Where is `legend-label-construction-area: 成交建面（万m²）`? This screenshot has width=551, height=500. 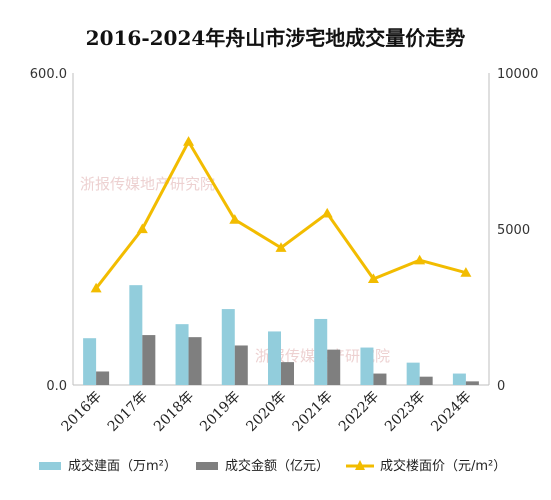 legend-label-construction-area: 成交建面（万m²） is located at coordinates (122, 466).